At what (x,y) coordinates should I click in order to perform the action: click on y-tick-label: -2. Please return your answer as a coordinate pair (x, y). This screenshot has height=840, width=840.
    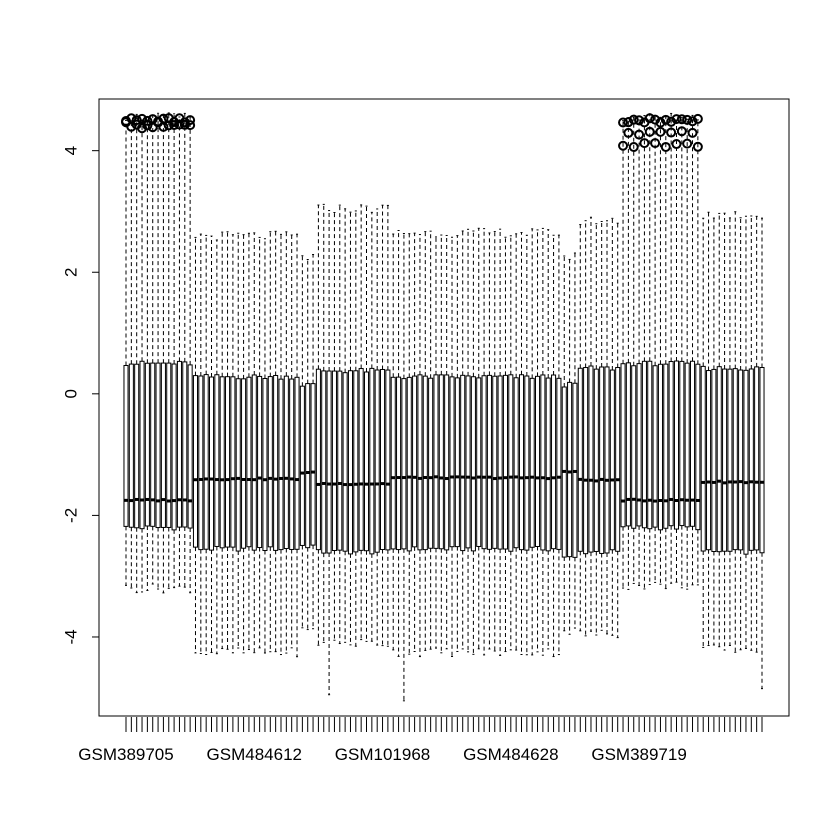
    Looking at the image, I should click on (71, 515).